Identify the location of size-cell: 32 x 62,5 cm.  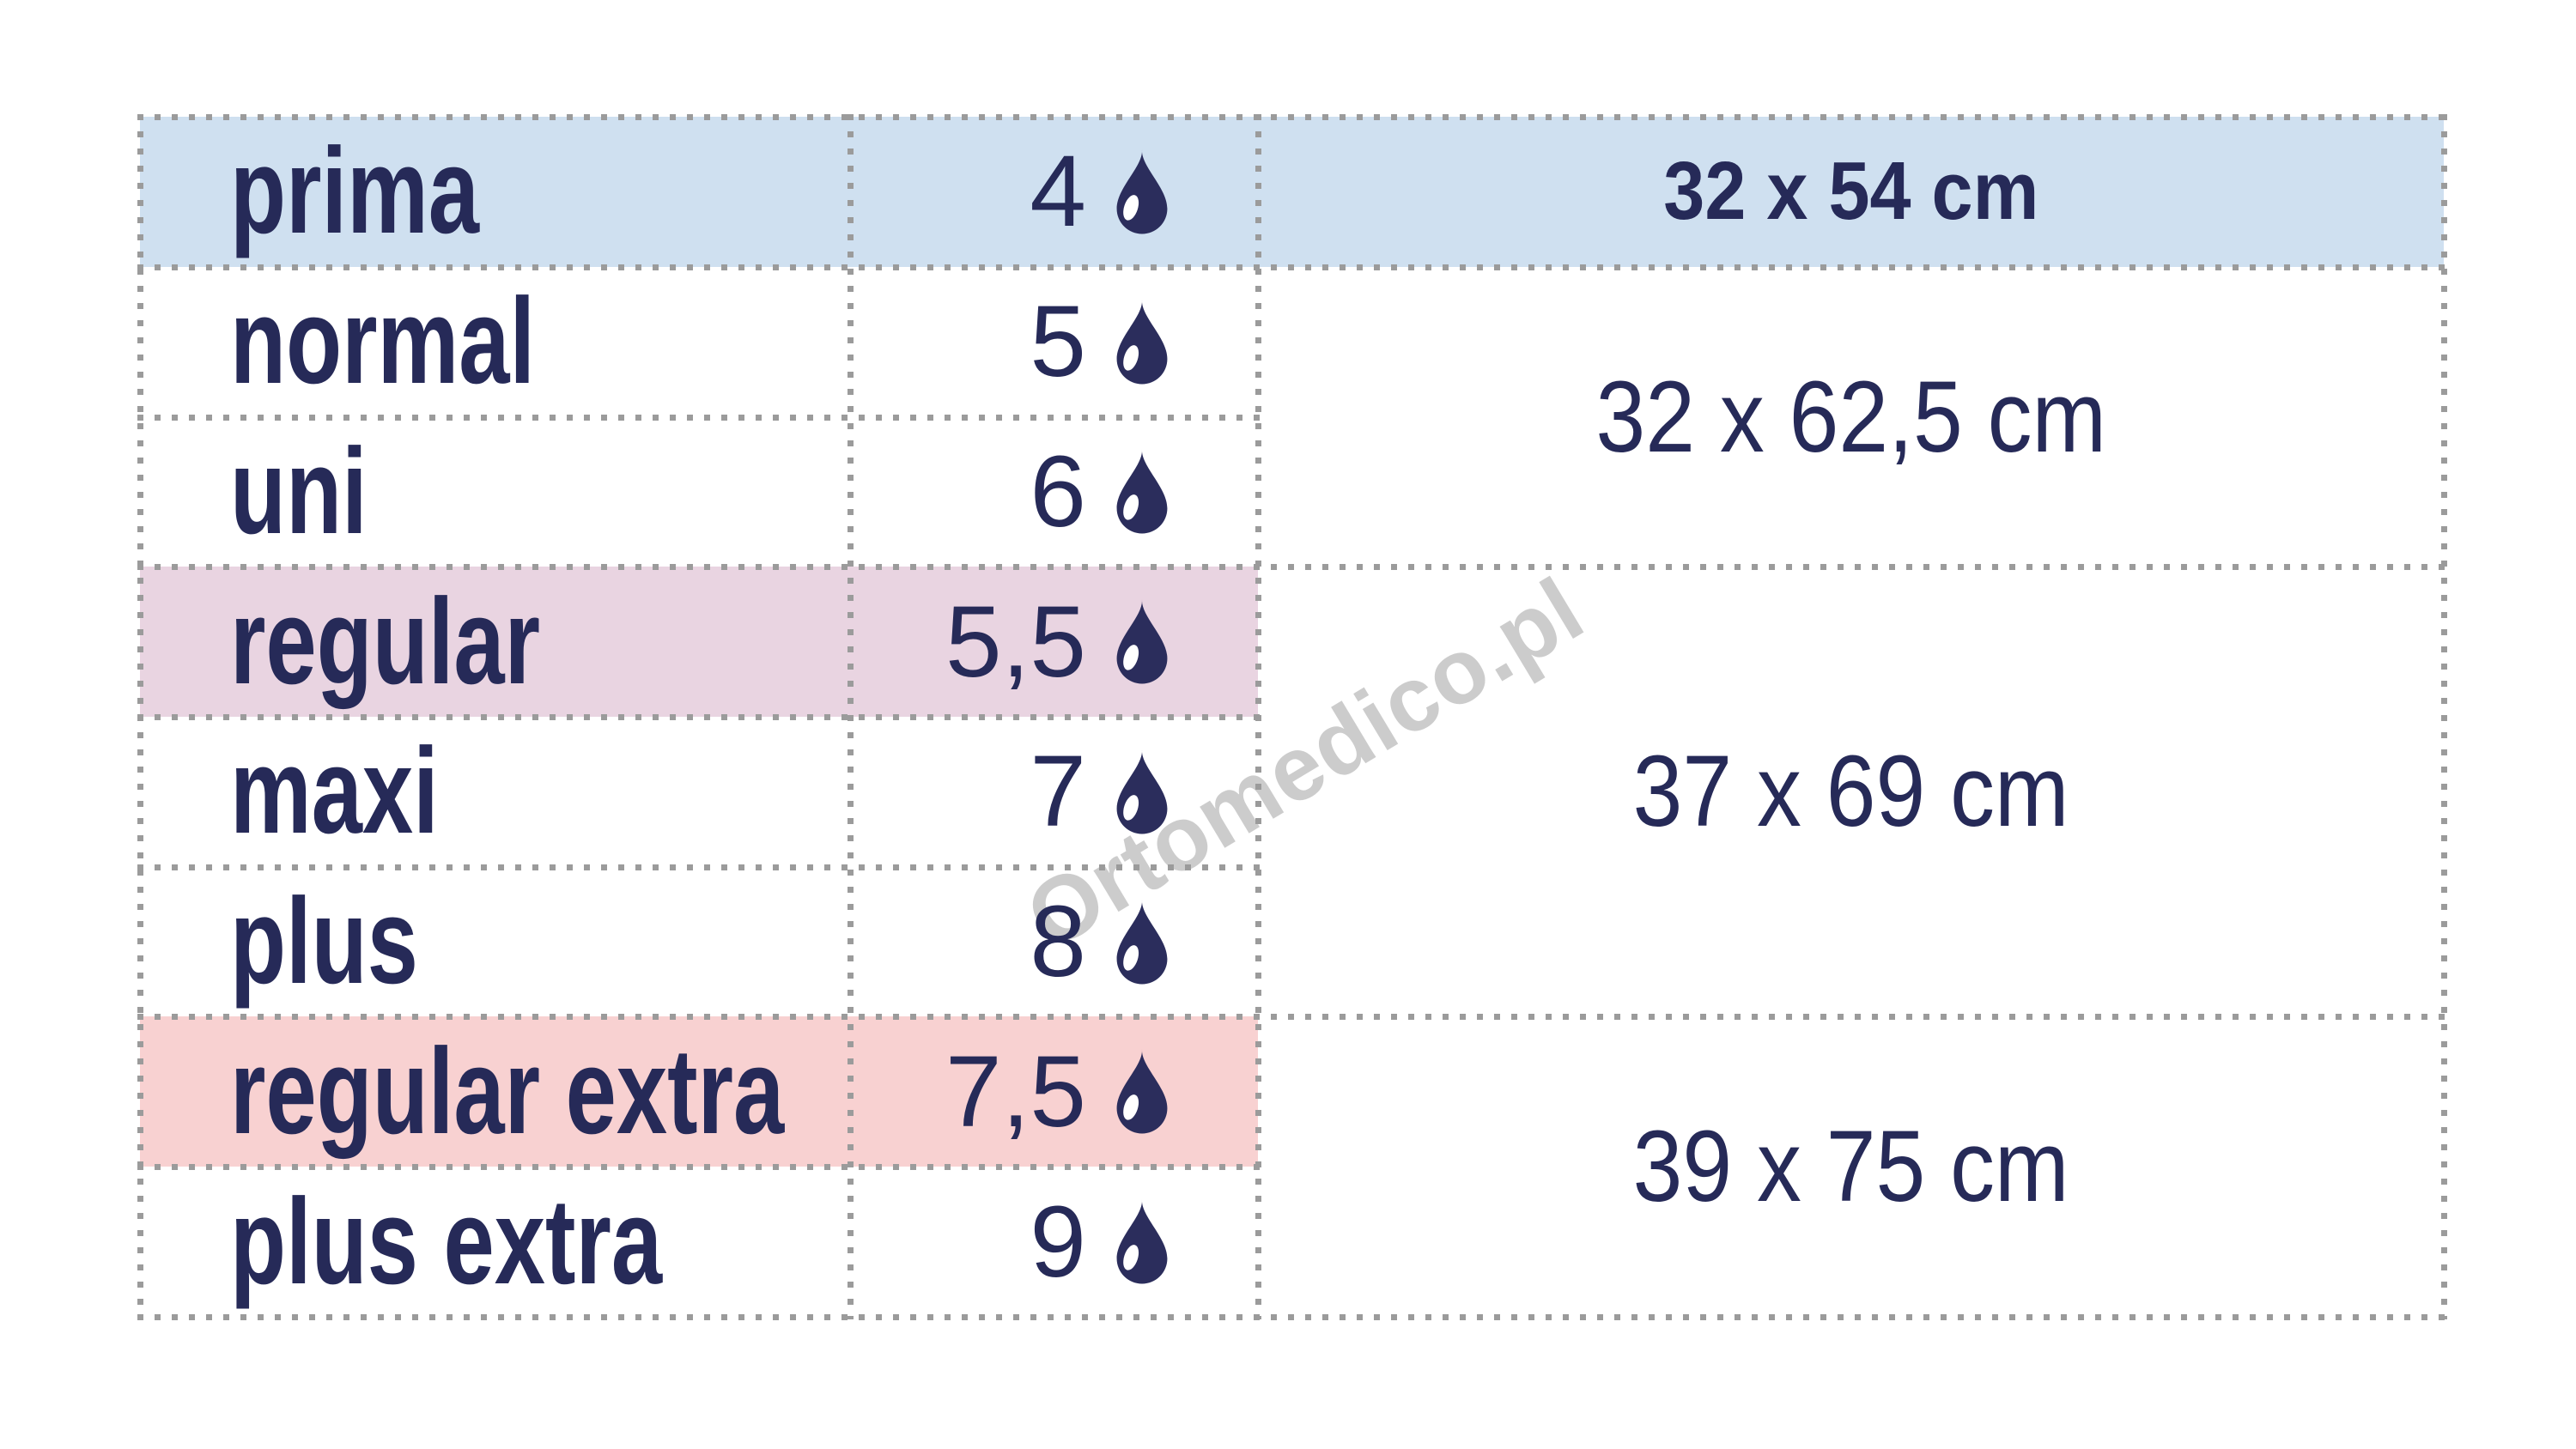
(1850, 417).